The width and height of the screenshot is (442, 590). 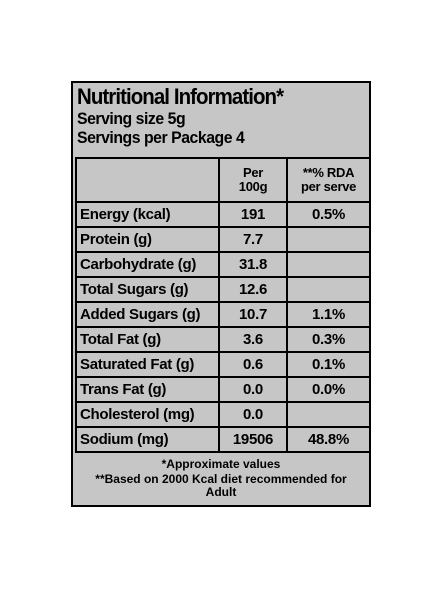 I want to click on per-100g-value: 10.7, so click(x=253, y=314).